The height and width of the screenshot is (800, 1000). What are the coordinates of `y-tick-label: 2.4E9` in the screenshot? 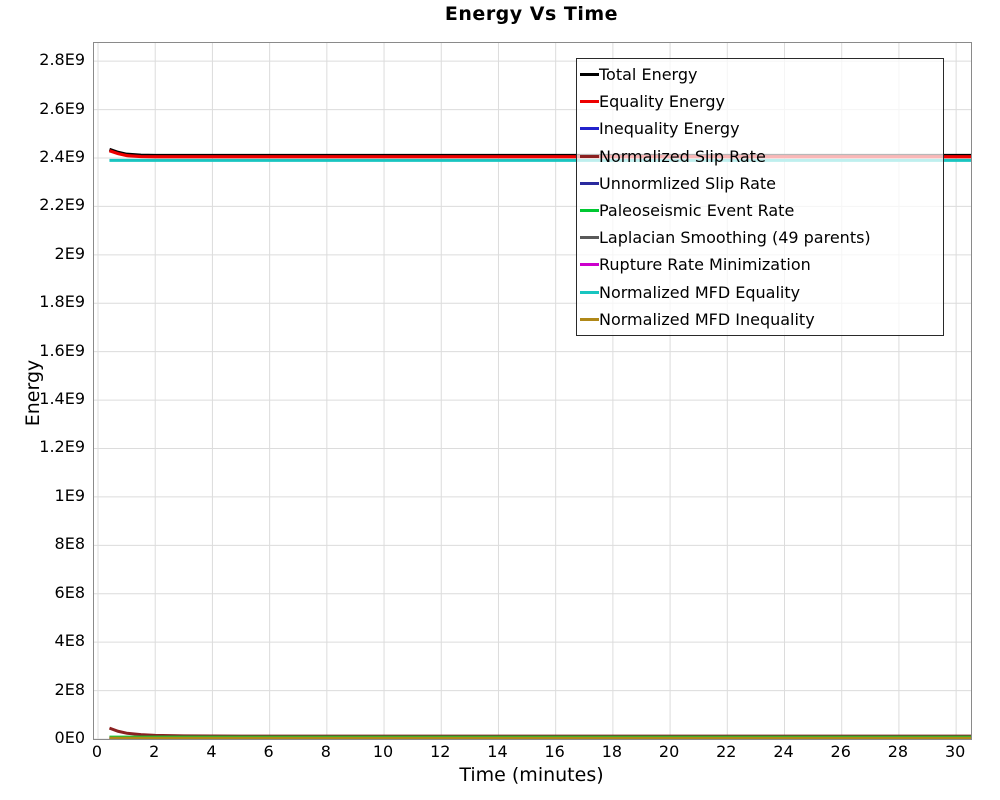 It's located at (62, 156).